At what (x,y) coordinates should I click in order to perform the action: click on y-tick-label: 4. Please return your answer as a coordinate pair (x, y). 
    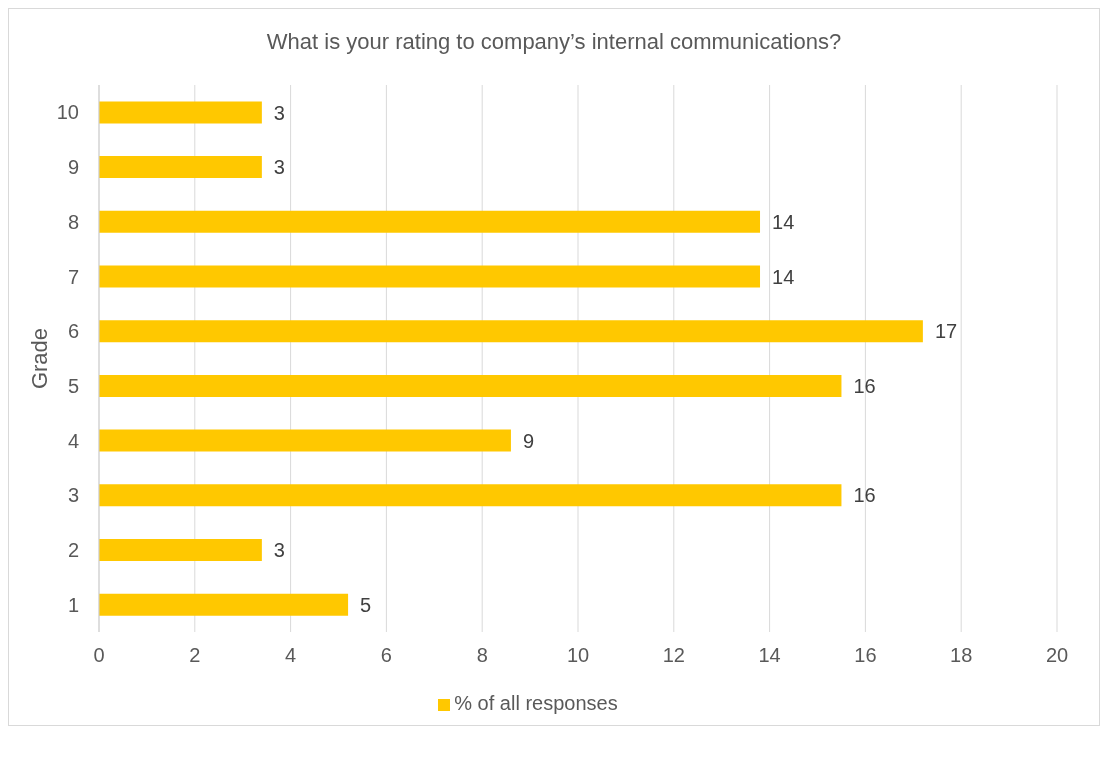
    Looking at the image, I should click on (73, 440).